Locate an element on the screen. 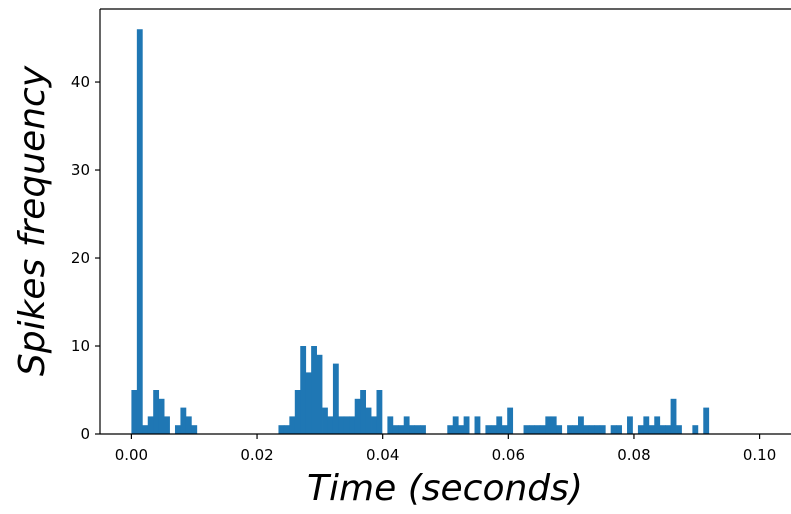 The height and width of the screenshot is (514, 791). x-axis-ticks: 0.00 0.02 0.04 0.06 0.08 0.10 is located at coordinates (445, 449).